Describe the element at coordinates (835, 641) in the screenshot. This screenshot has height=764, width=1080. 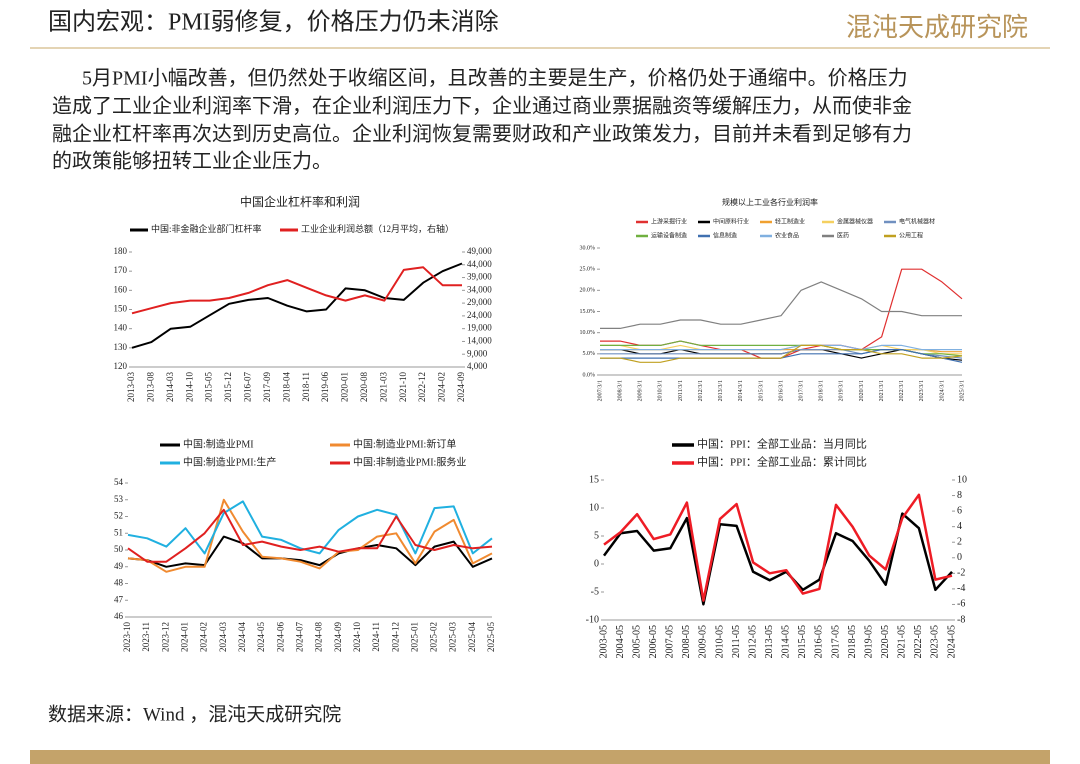
I see `x-tick-label: 2017-05` at that location.